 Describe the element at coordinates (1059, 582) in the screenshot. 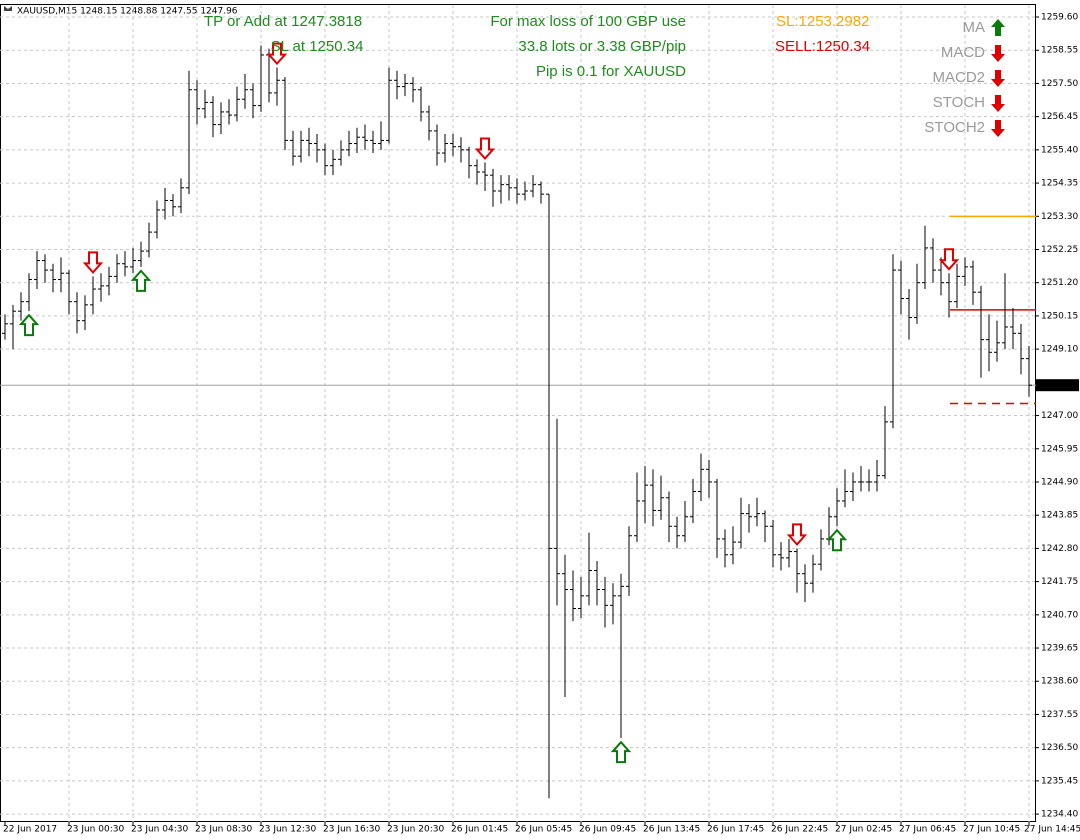

I see `y-tick-label: 1241.75` at that location.